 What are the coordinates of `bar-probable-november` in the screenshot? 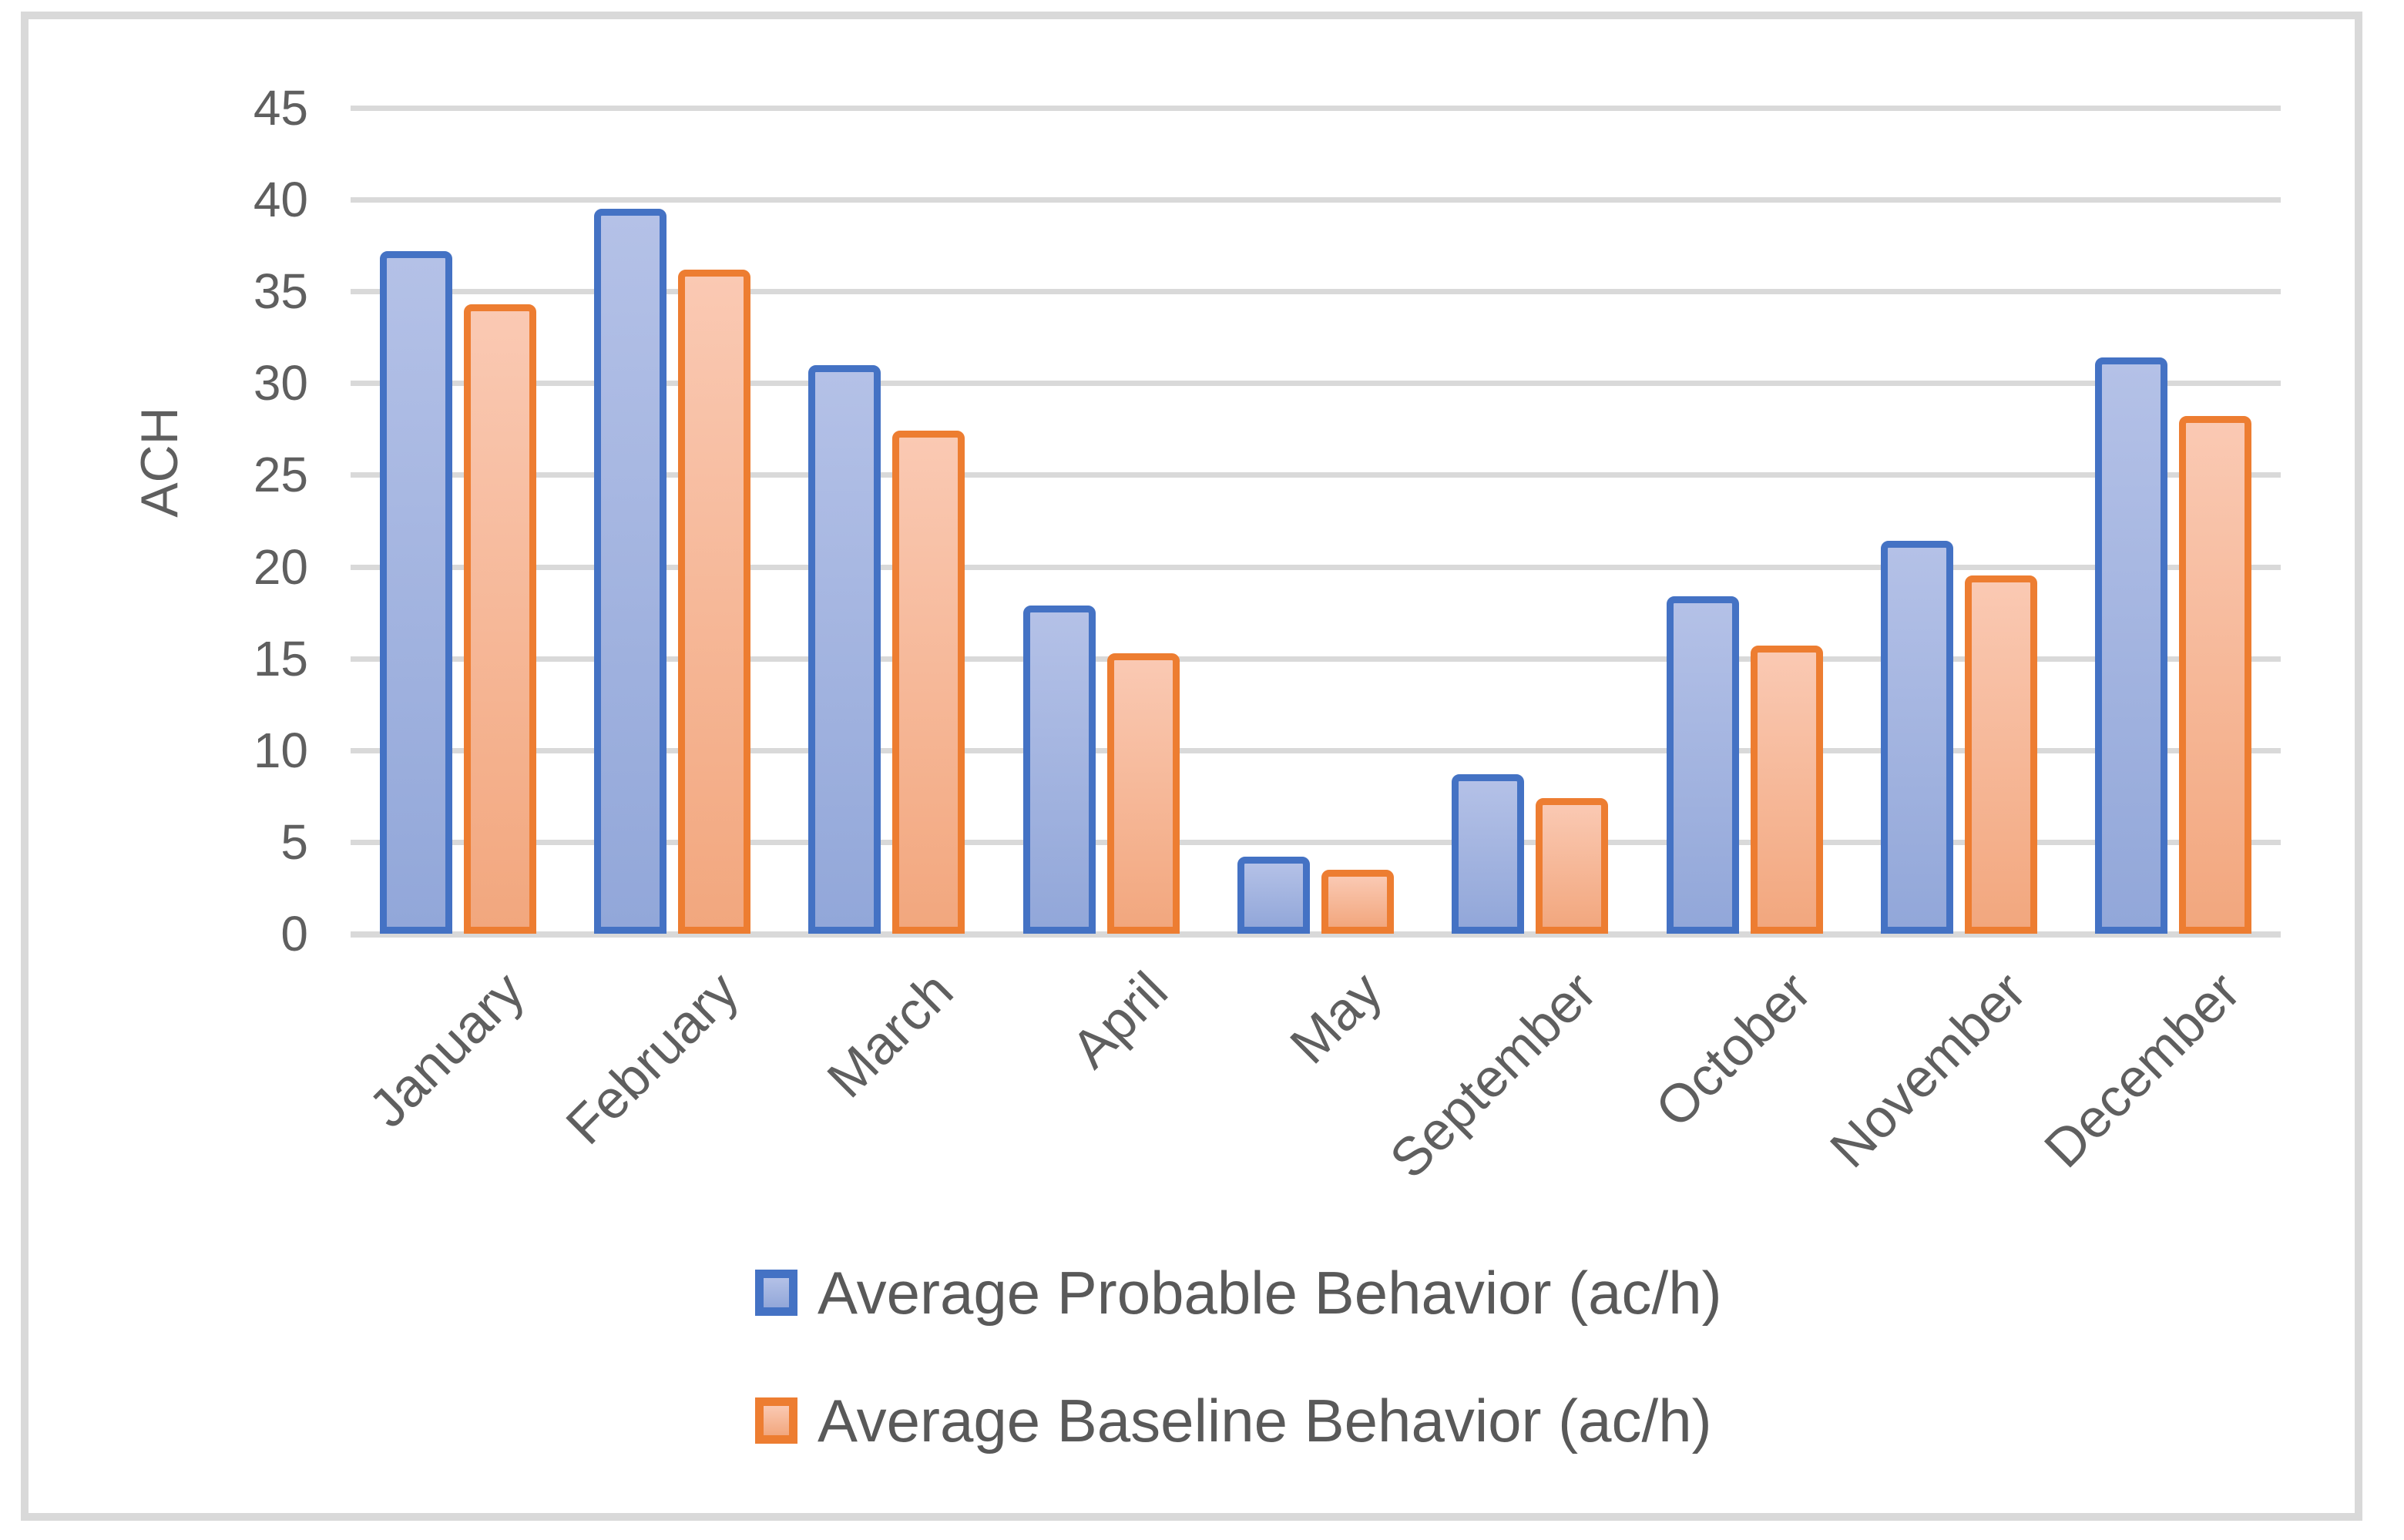 It's located at (1917, 737).